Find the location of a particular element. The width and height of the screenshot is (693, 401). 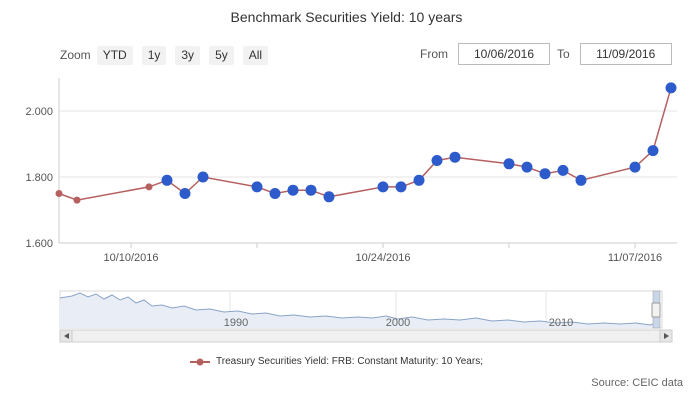

zoom-bar: Zoom YTD 1y 3y 5y All is located at coordinates (168, 55).